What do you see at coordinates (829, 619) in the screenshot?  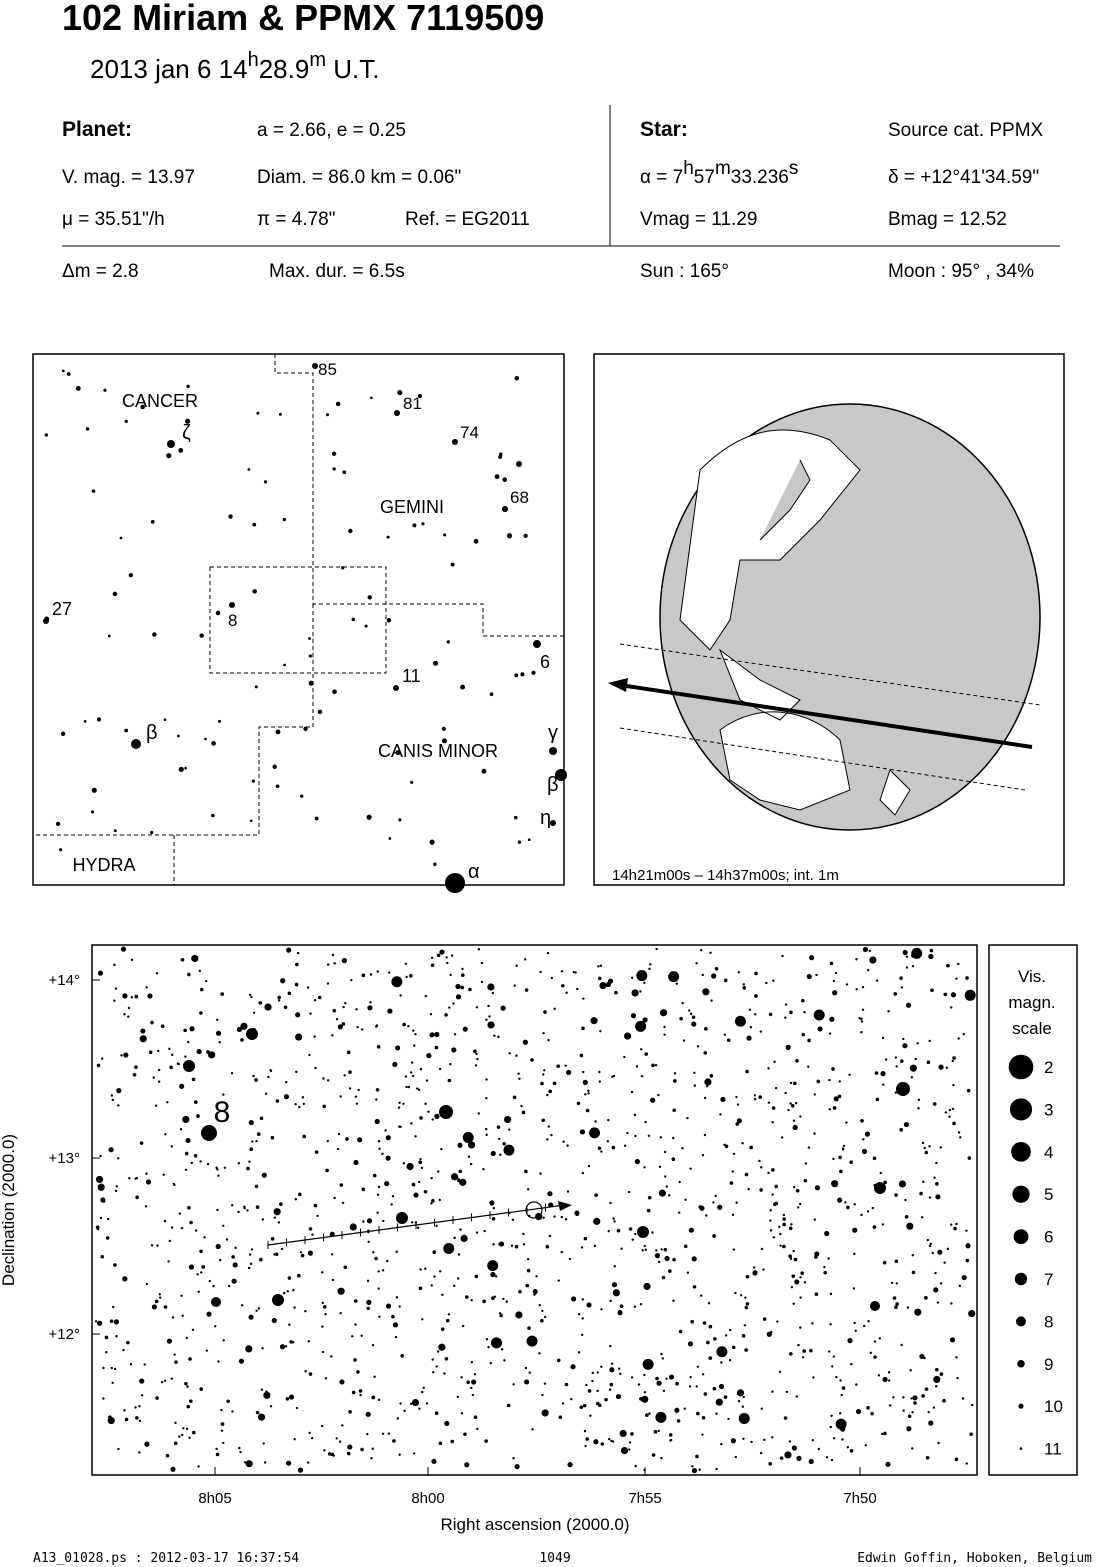 I see `frame` at bounding box center [829, 619].